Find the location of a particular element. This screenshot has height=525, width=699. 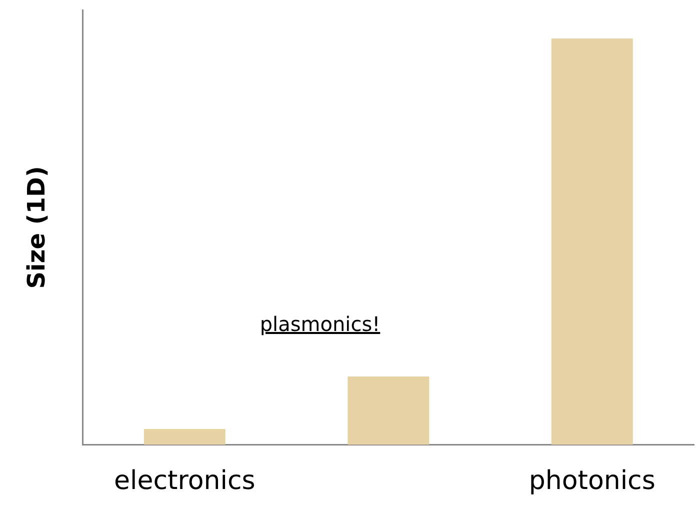

annotation: plasmonics! is located at coordinates (320, 324).